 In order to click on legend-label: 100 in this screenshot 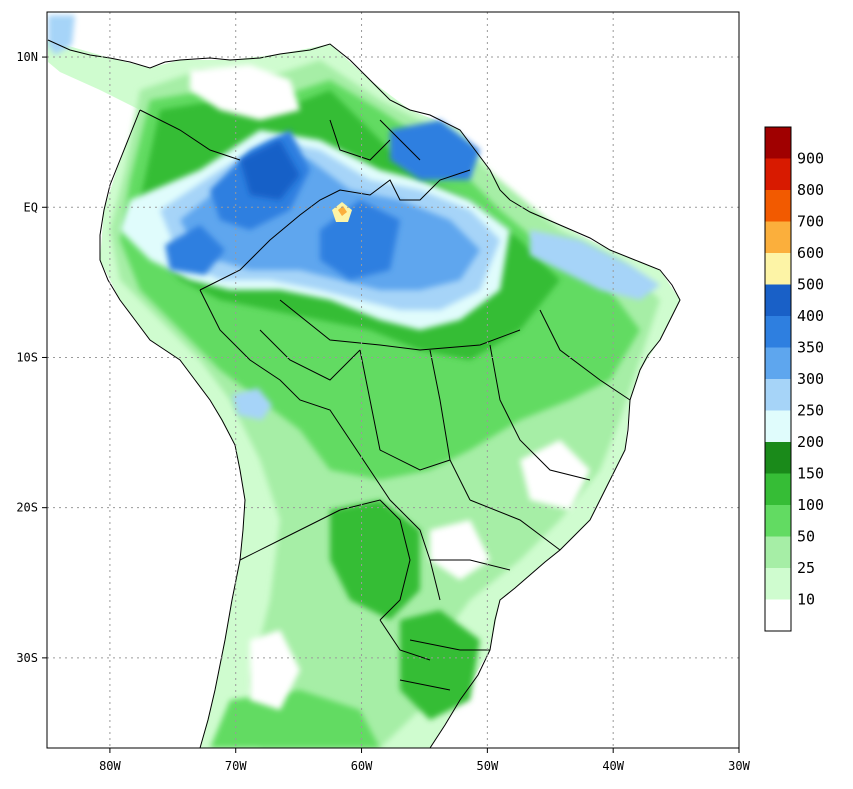, I will do `click(810, 505)`.